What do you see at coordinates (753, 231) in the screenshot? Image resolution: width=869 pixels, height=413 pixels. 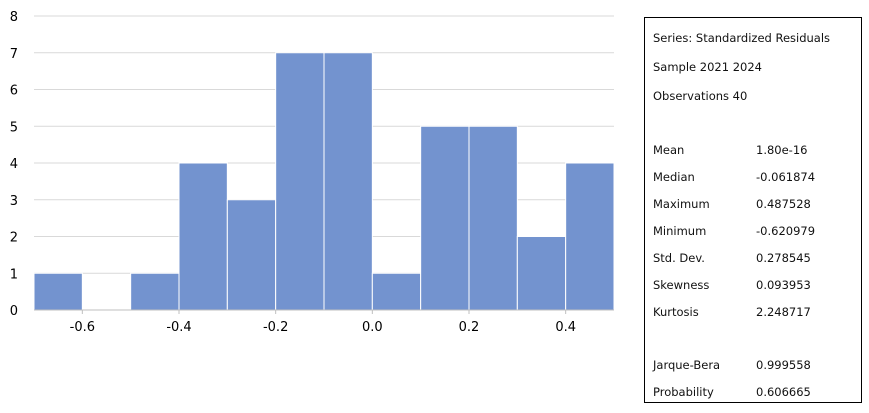 I see `stat-row-minimum: Minimum -0.620979` at bounding box center [753, 231].